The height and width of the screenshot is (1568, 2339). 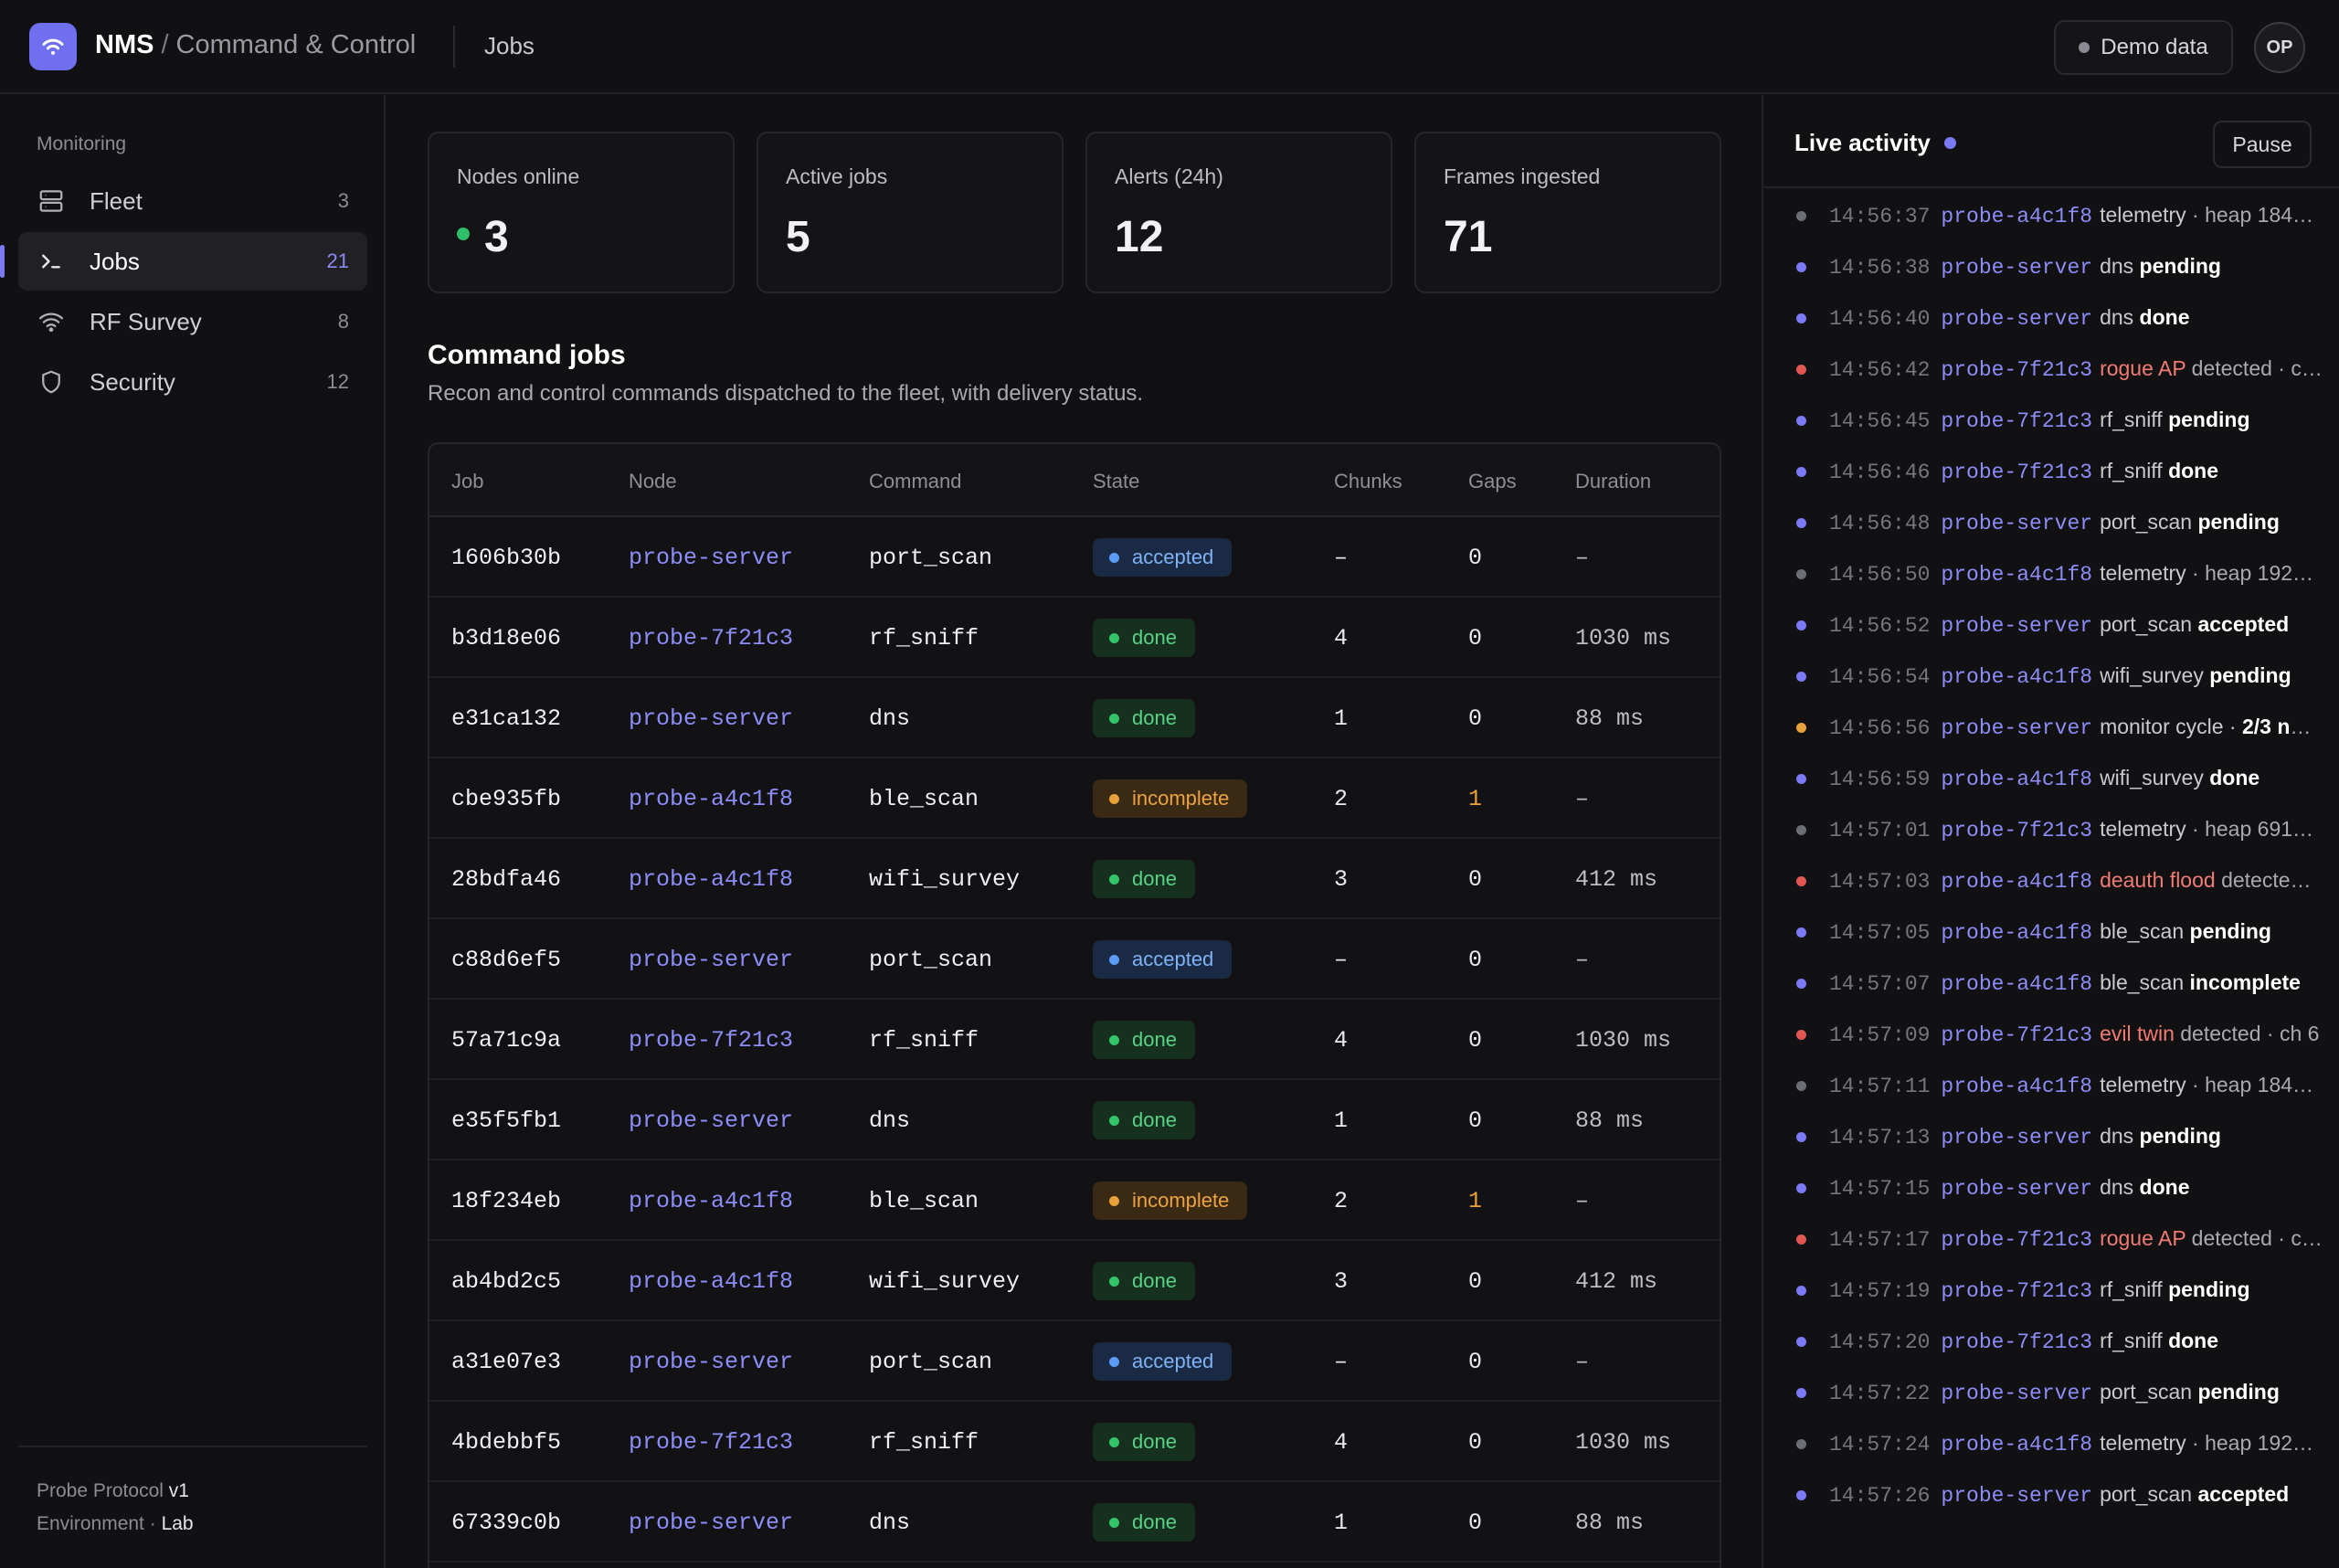 I want to click on activity-event: 14:57:22 probe-server port_scan pending, so click(x=2051, y=1393).